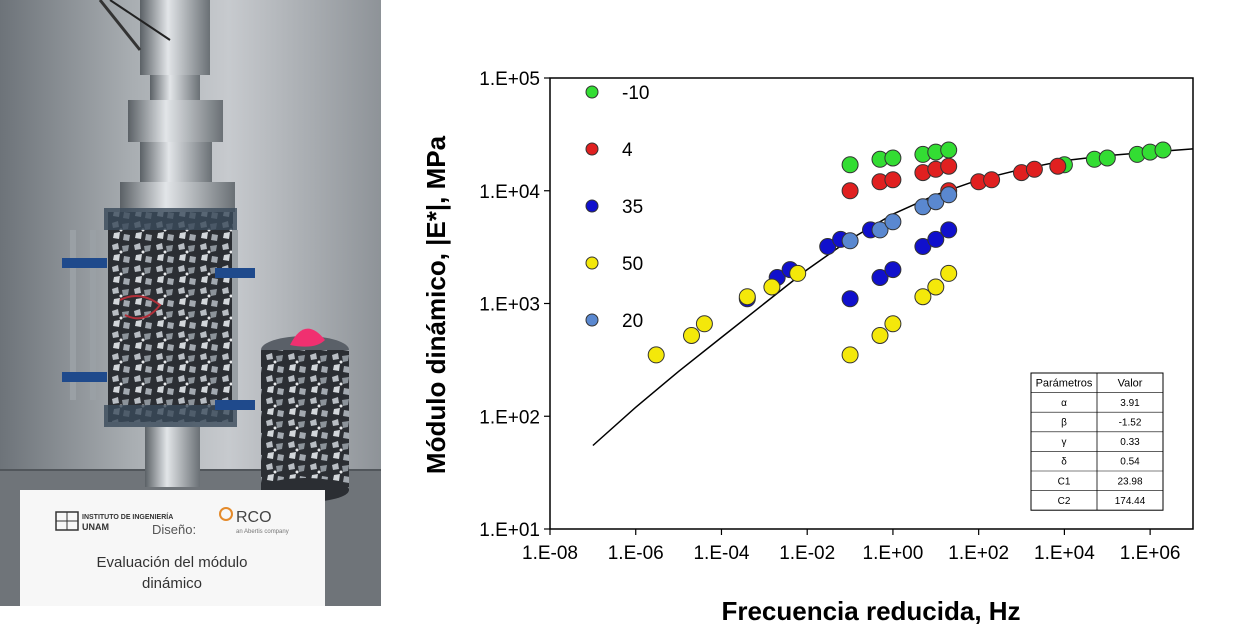 Image resolution: width=1244 pixels, height=636 pixels. What do you see at coordinates (870, 611) in the screenshot?
I see `x-axis-label: Frecuencia reducida, Hz` at bounding box center [870, 611].